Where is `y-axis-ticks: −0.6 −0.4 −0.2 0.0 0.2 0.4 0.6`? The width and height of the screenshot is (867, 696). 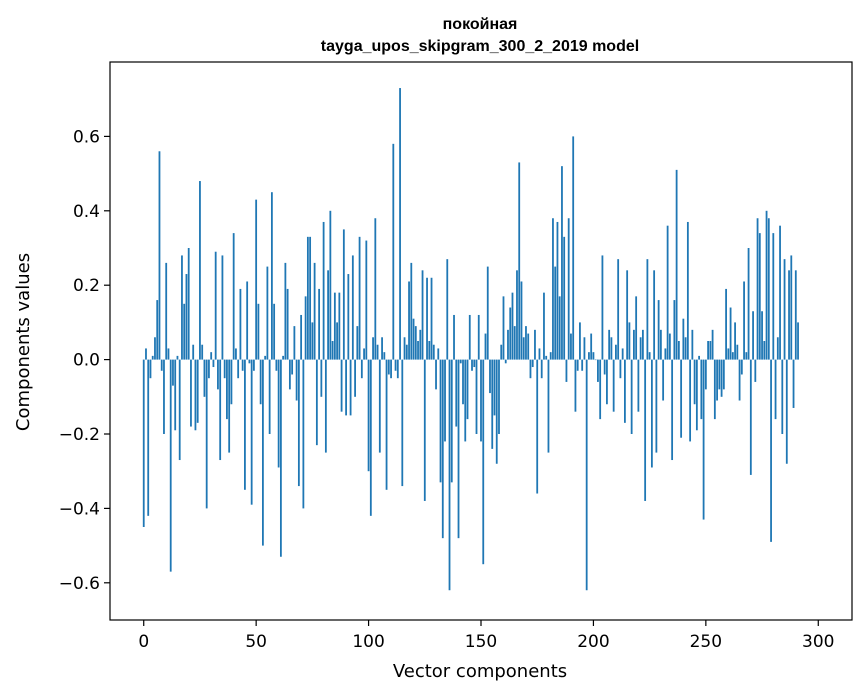 y-axis-ticks: −0.6 −0.4 −0.2 0.0 0.2 0.4 0.6 is located at coordinates (84, 360).